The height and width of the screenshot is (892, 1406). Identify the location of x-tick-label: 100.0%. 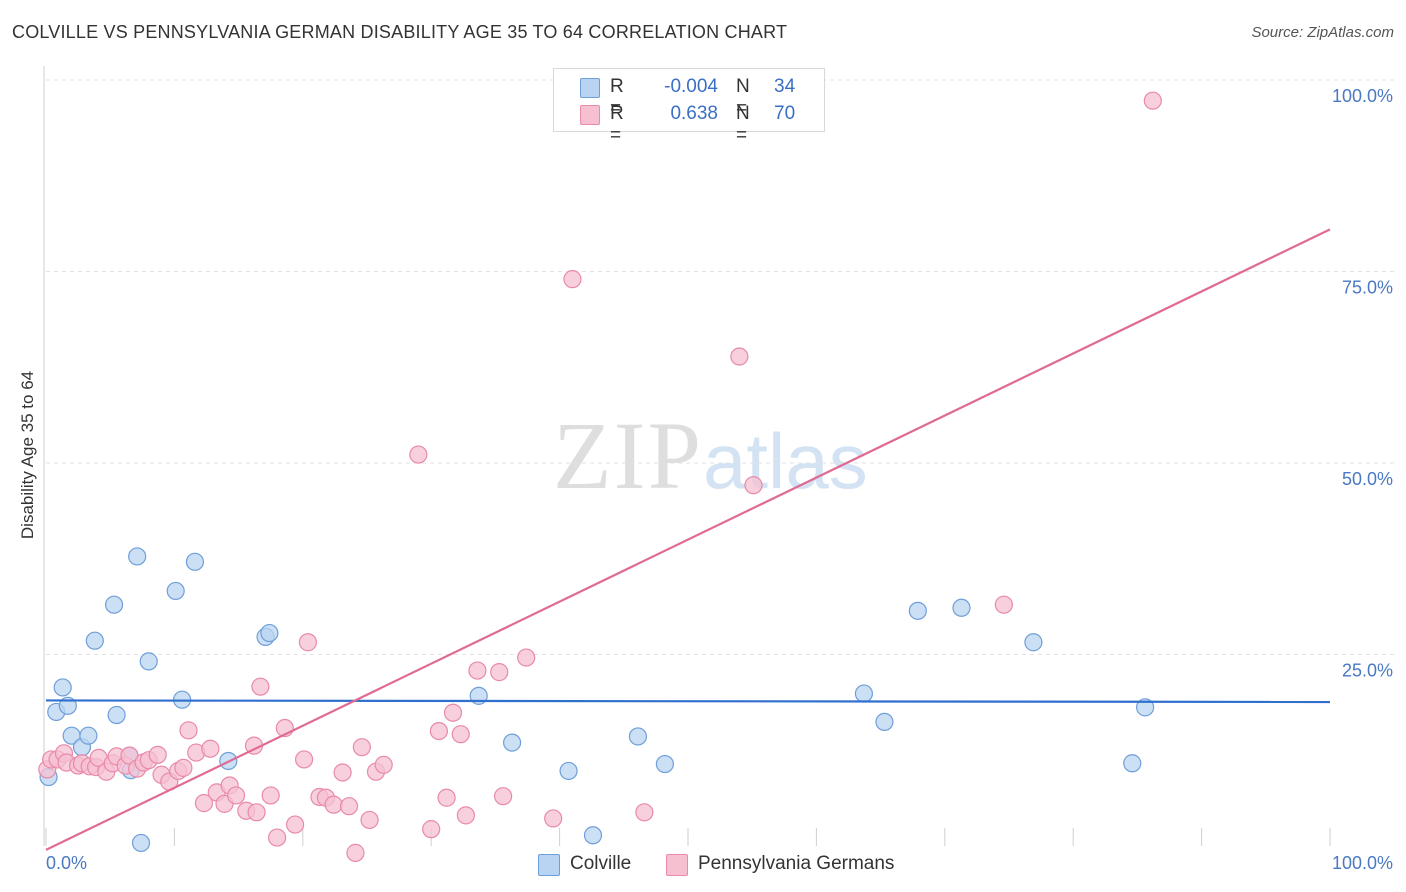
(1362, 863).